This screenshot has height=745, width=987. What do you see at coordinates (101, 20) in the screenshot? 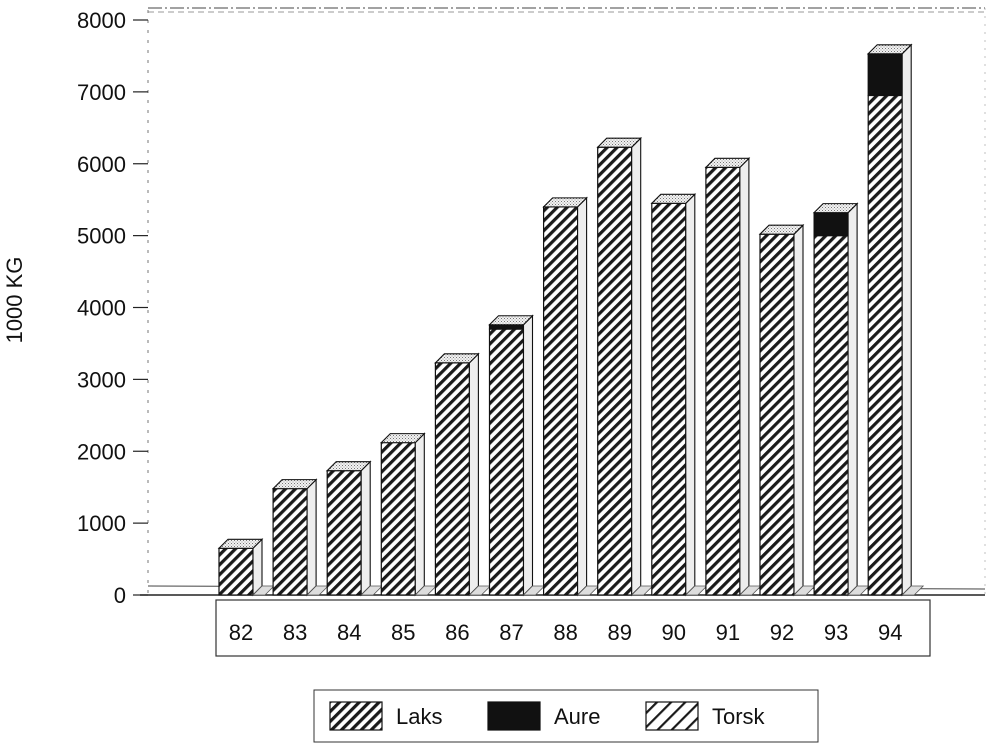
I see `y-tick-label: 8000` at bounding box center [101, 20].